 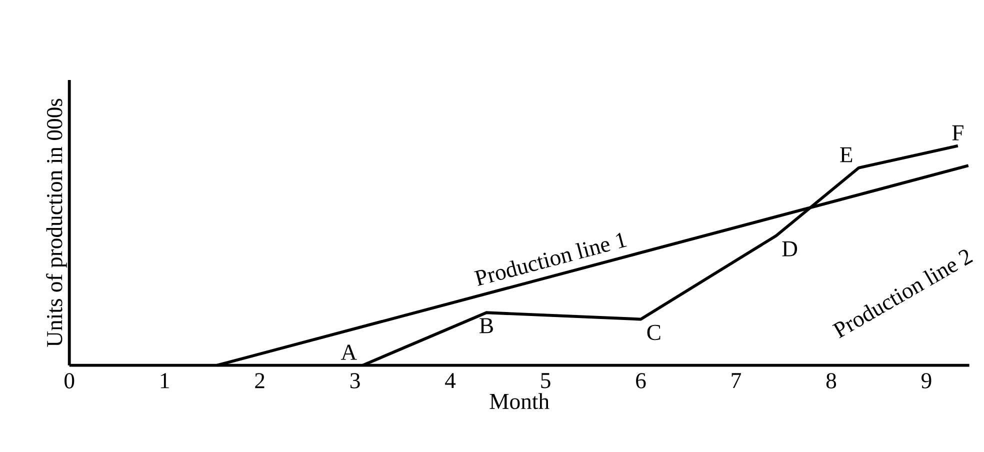 I want to click on x-tick-label: 4, so click(x=450, y=380).